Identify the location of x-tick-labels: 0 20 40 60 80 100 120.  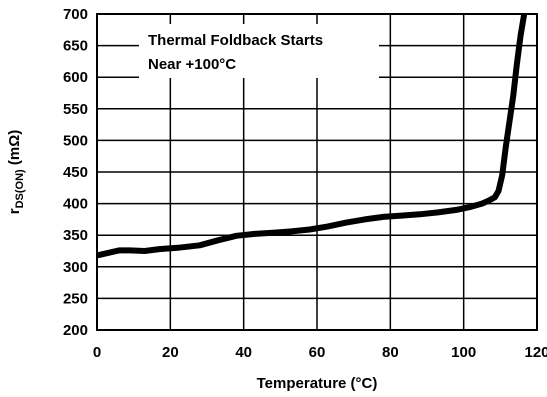
(320, 352).